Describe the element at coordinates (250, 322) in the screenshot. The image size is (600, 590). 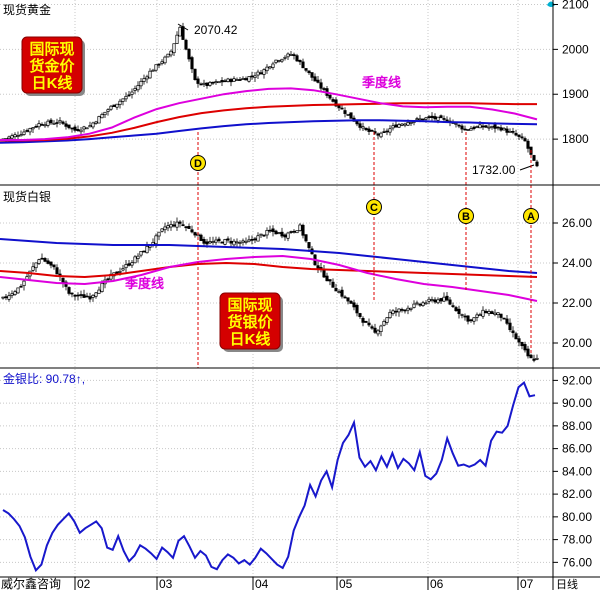
I see `label-box-text: 货银价` at that location.